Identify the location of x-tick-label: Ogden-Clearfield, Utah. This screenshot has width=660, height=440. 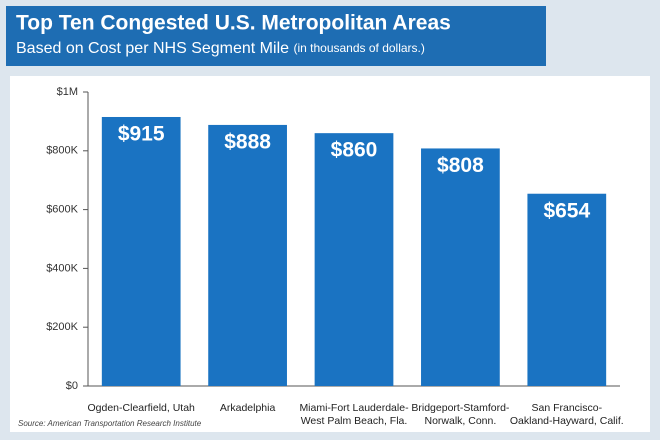
(142, 408).